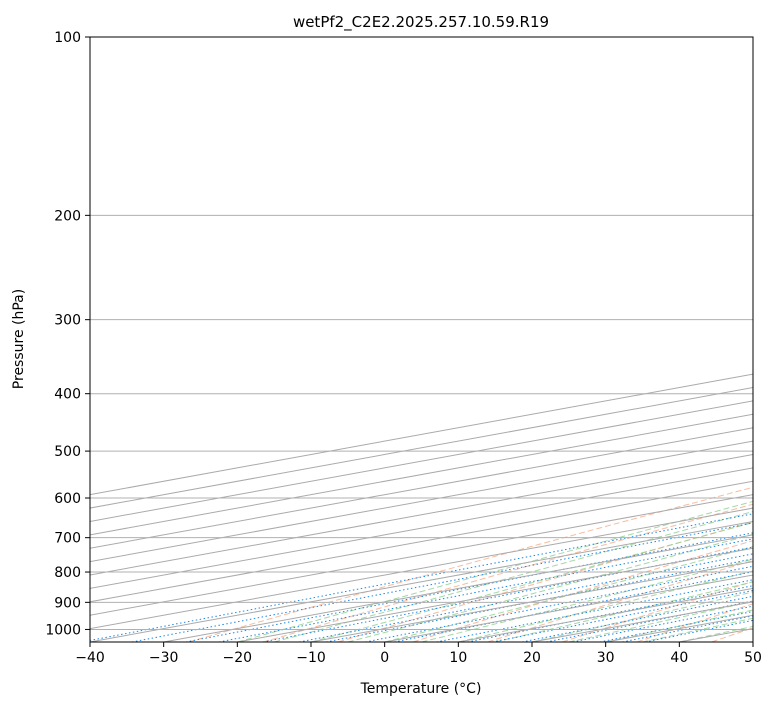 The image size is (775, 708). Describe the element at coordinates (67, 334) in the screenshot. I see `y-axis-ticks: 100 200 300 400 500 600 700 800 900 1000` at that location.